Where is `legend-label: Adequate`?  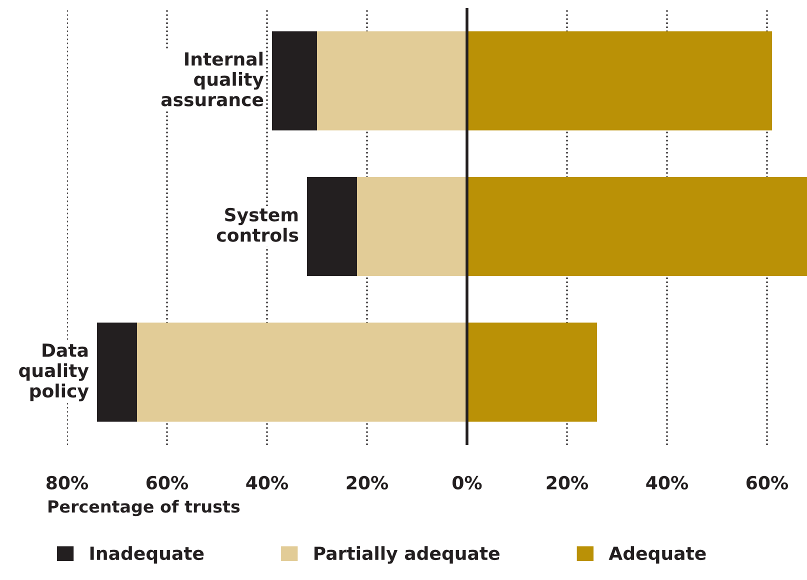
legend-label: Adequate is located at coordinates (657, 555).